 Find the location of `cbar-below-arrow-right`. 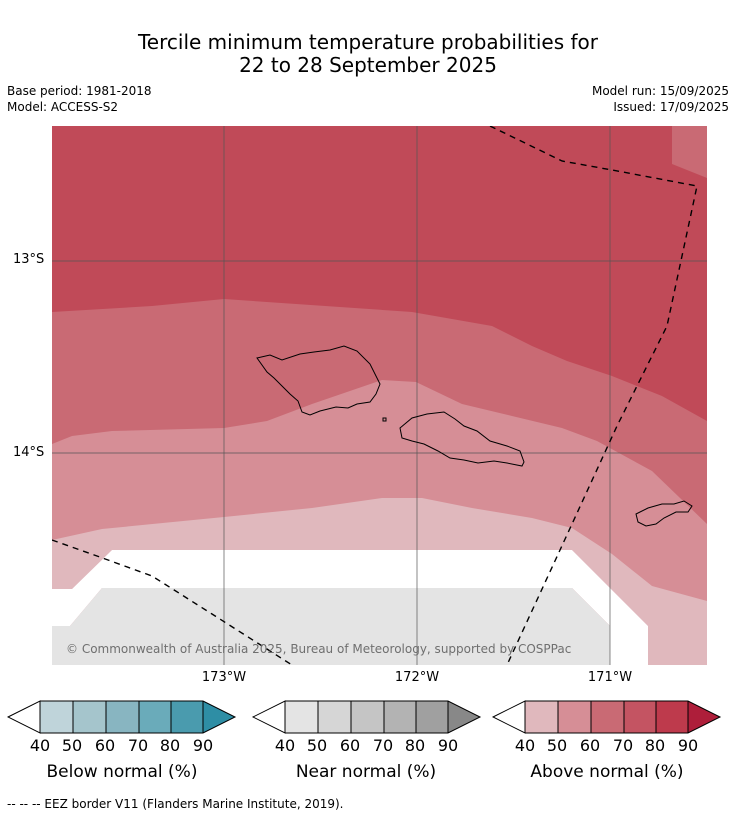

cbar-below-arrow-right is located at coordinates (219, 717).